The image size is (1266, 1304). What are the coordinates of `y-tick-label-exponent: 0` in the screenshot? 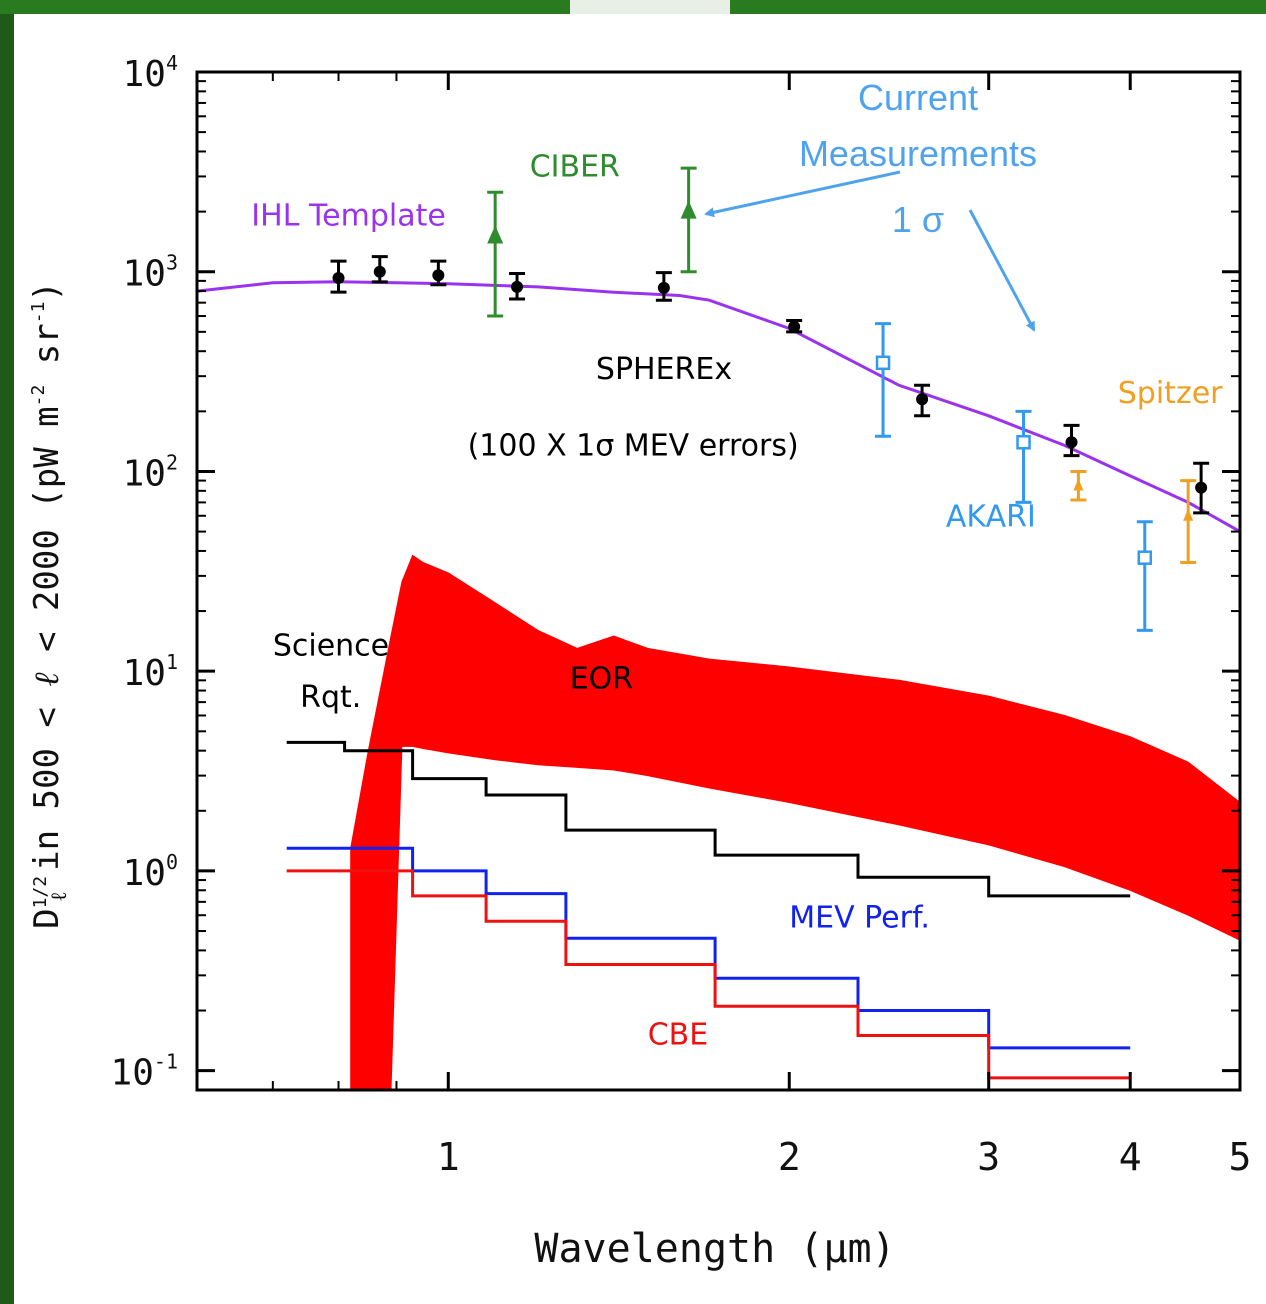 It's located at (172, 862).